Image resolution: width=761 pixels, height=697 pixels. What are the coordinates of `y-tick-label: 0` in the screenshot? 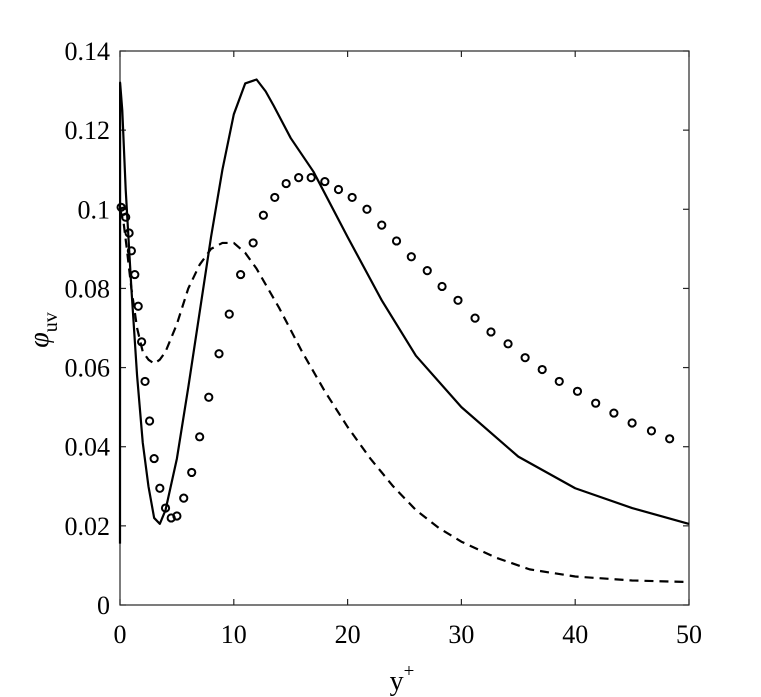 It's located at (103, 605).